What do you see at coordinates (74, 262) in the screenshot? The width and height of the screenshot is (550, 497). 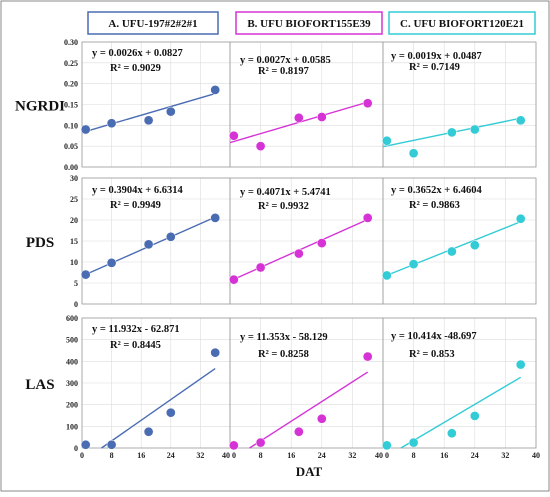 I see `y-tick-label: 10` at bounding box center [74, 262].